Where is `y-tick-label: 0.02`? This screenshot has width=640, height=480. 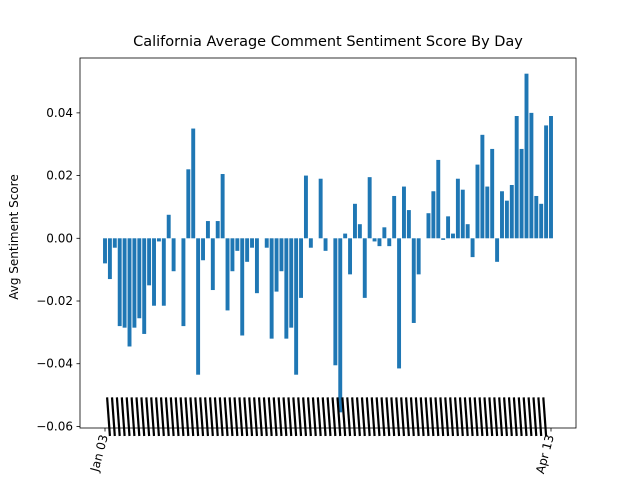 y-tick-label: 0.02 is located at coordinates (59, 176).